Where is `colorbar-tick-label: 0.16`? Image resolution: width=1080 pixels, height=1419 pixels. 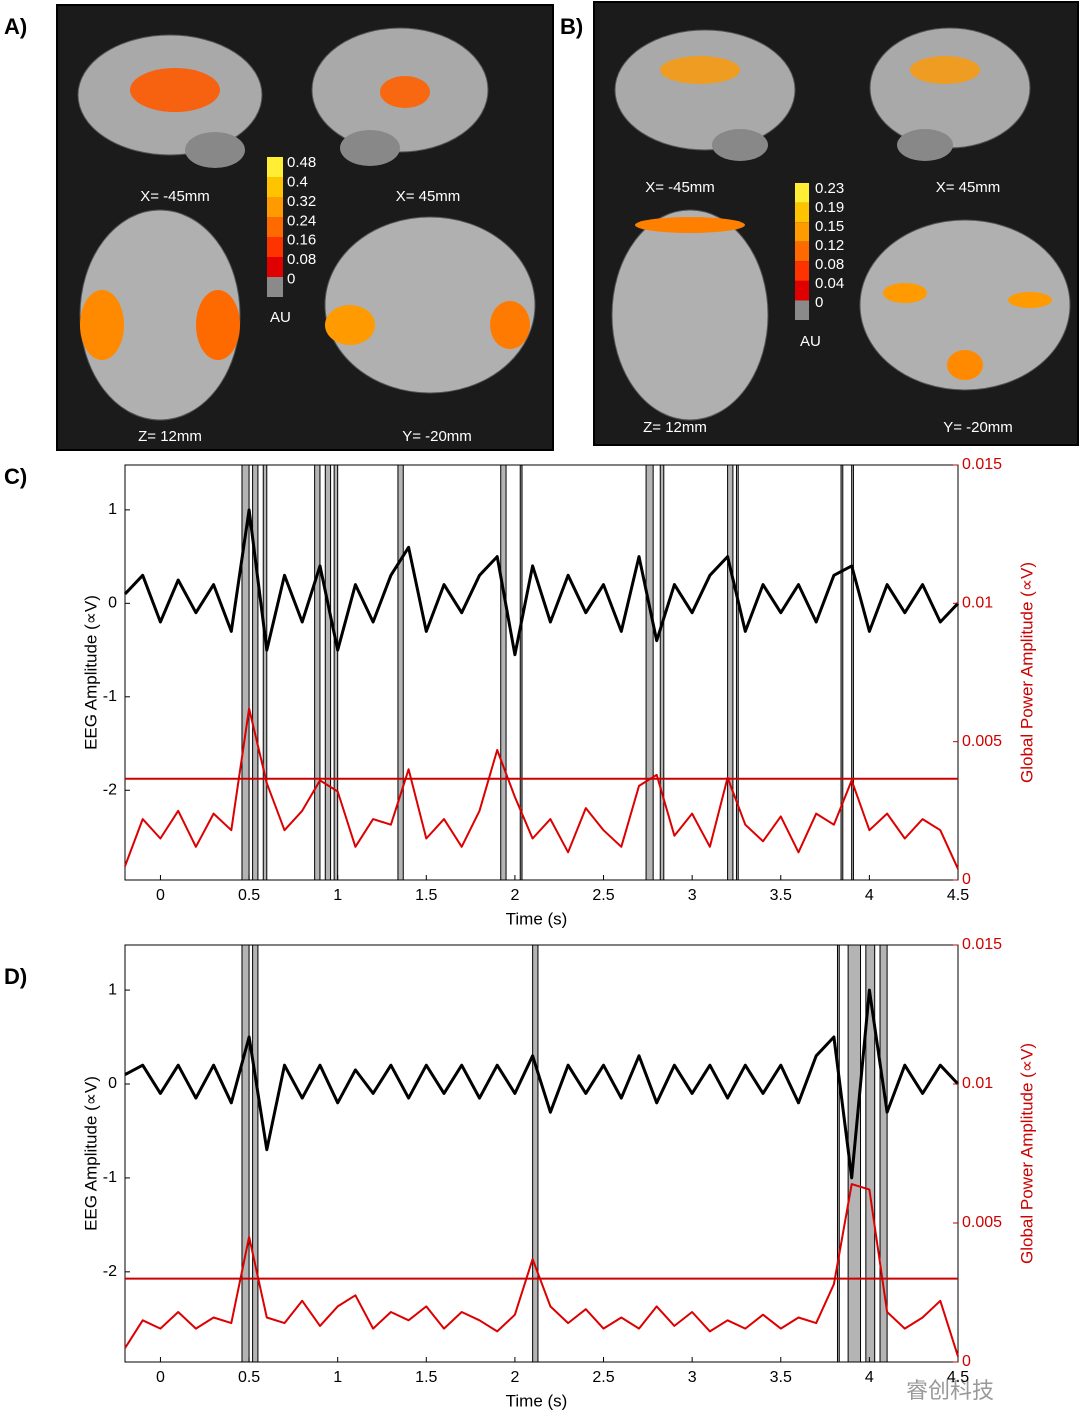
colorbar-tick-label: 0.16 is located at coordinates (301, 240).